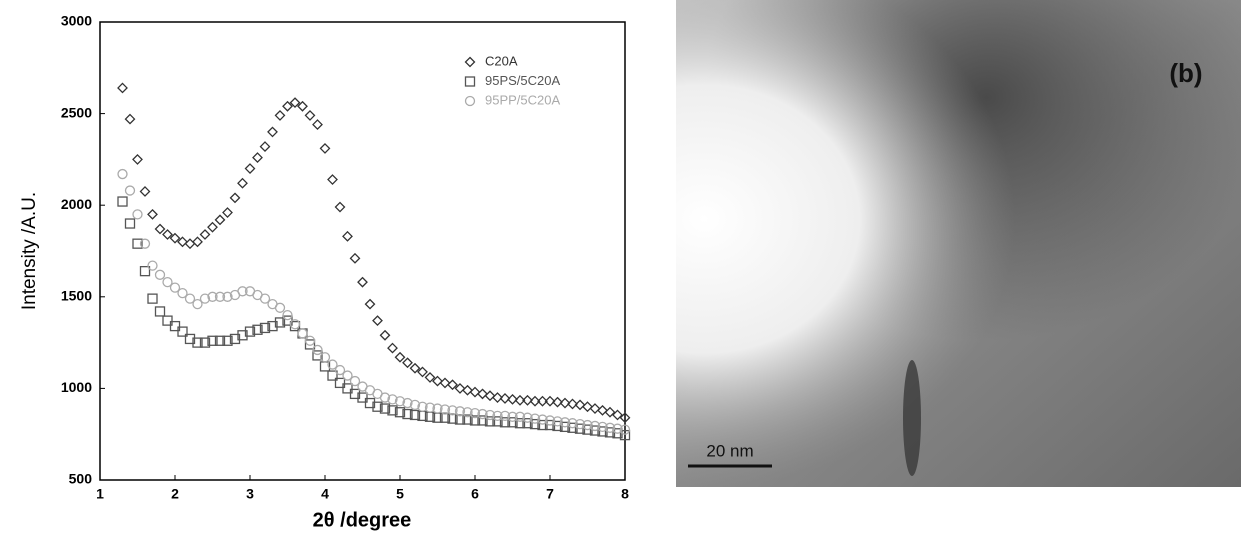 The width and height of the screenshot is (1241, 539). Describe the element at coordinates (29, 251) in the screenshot. I see `y-axis-label: Intensity /A.U.` at that location.